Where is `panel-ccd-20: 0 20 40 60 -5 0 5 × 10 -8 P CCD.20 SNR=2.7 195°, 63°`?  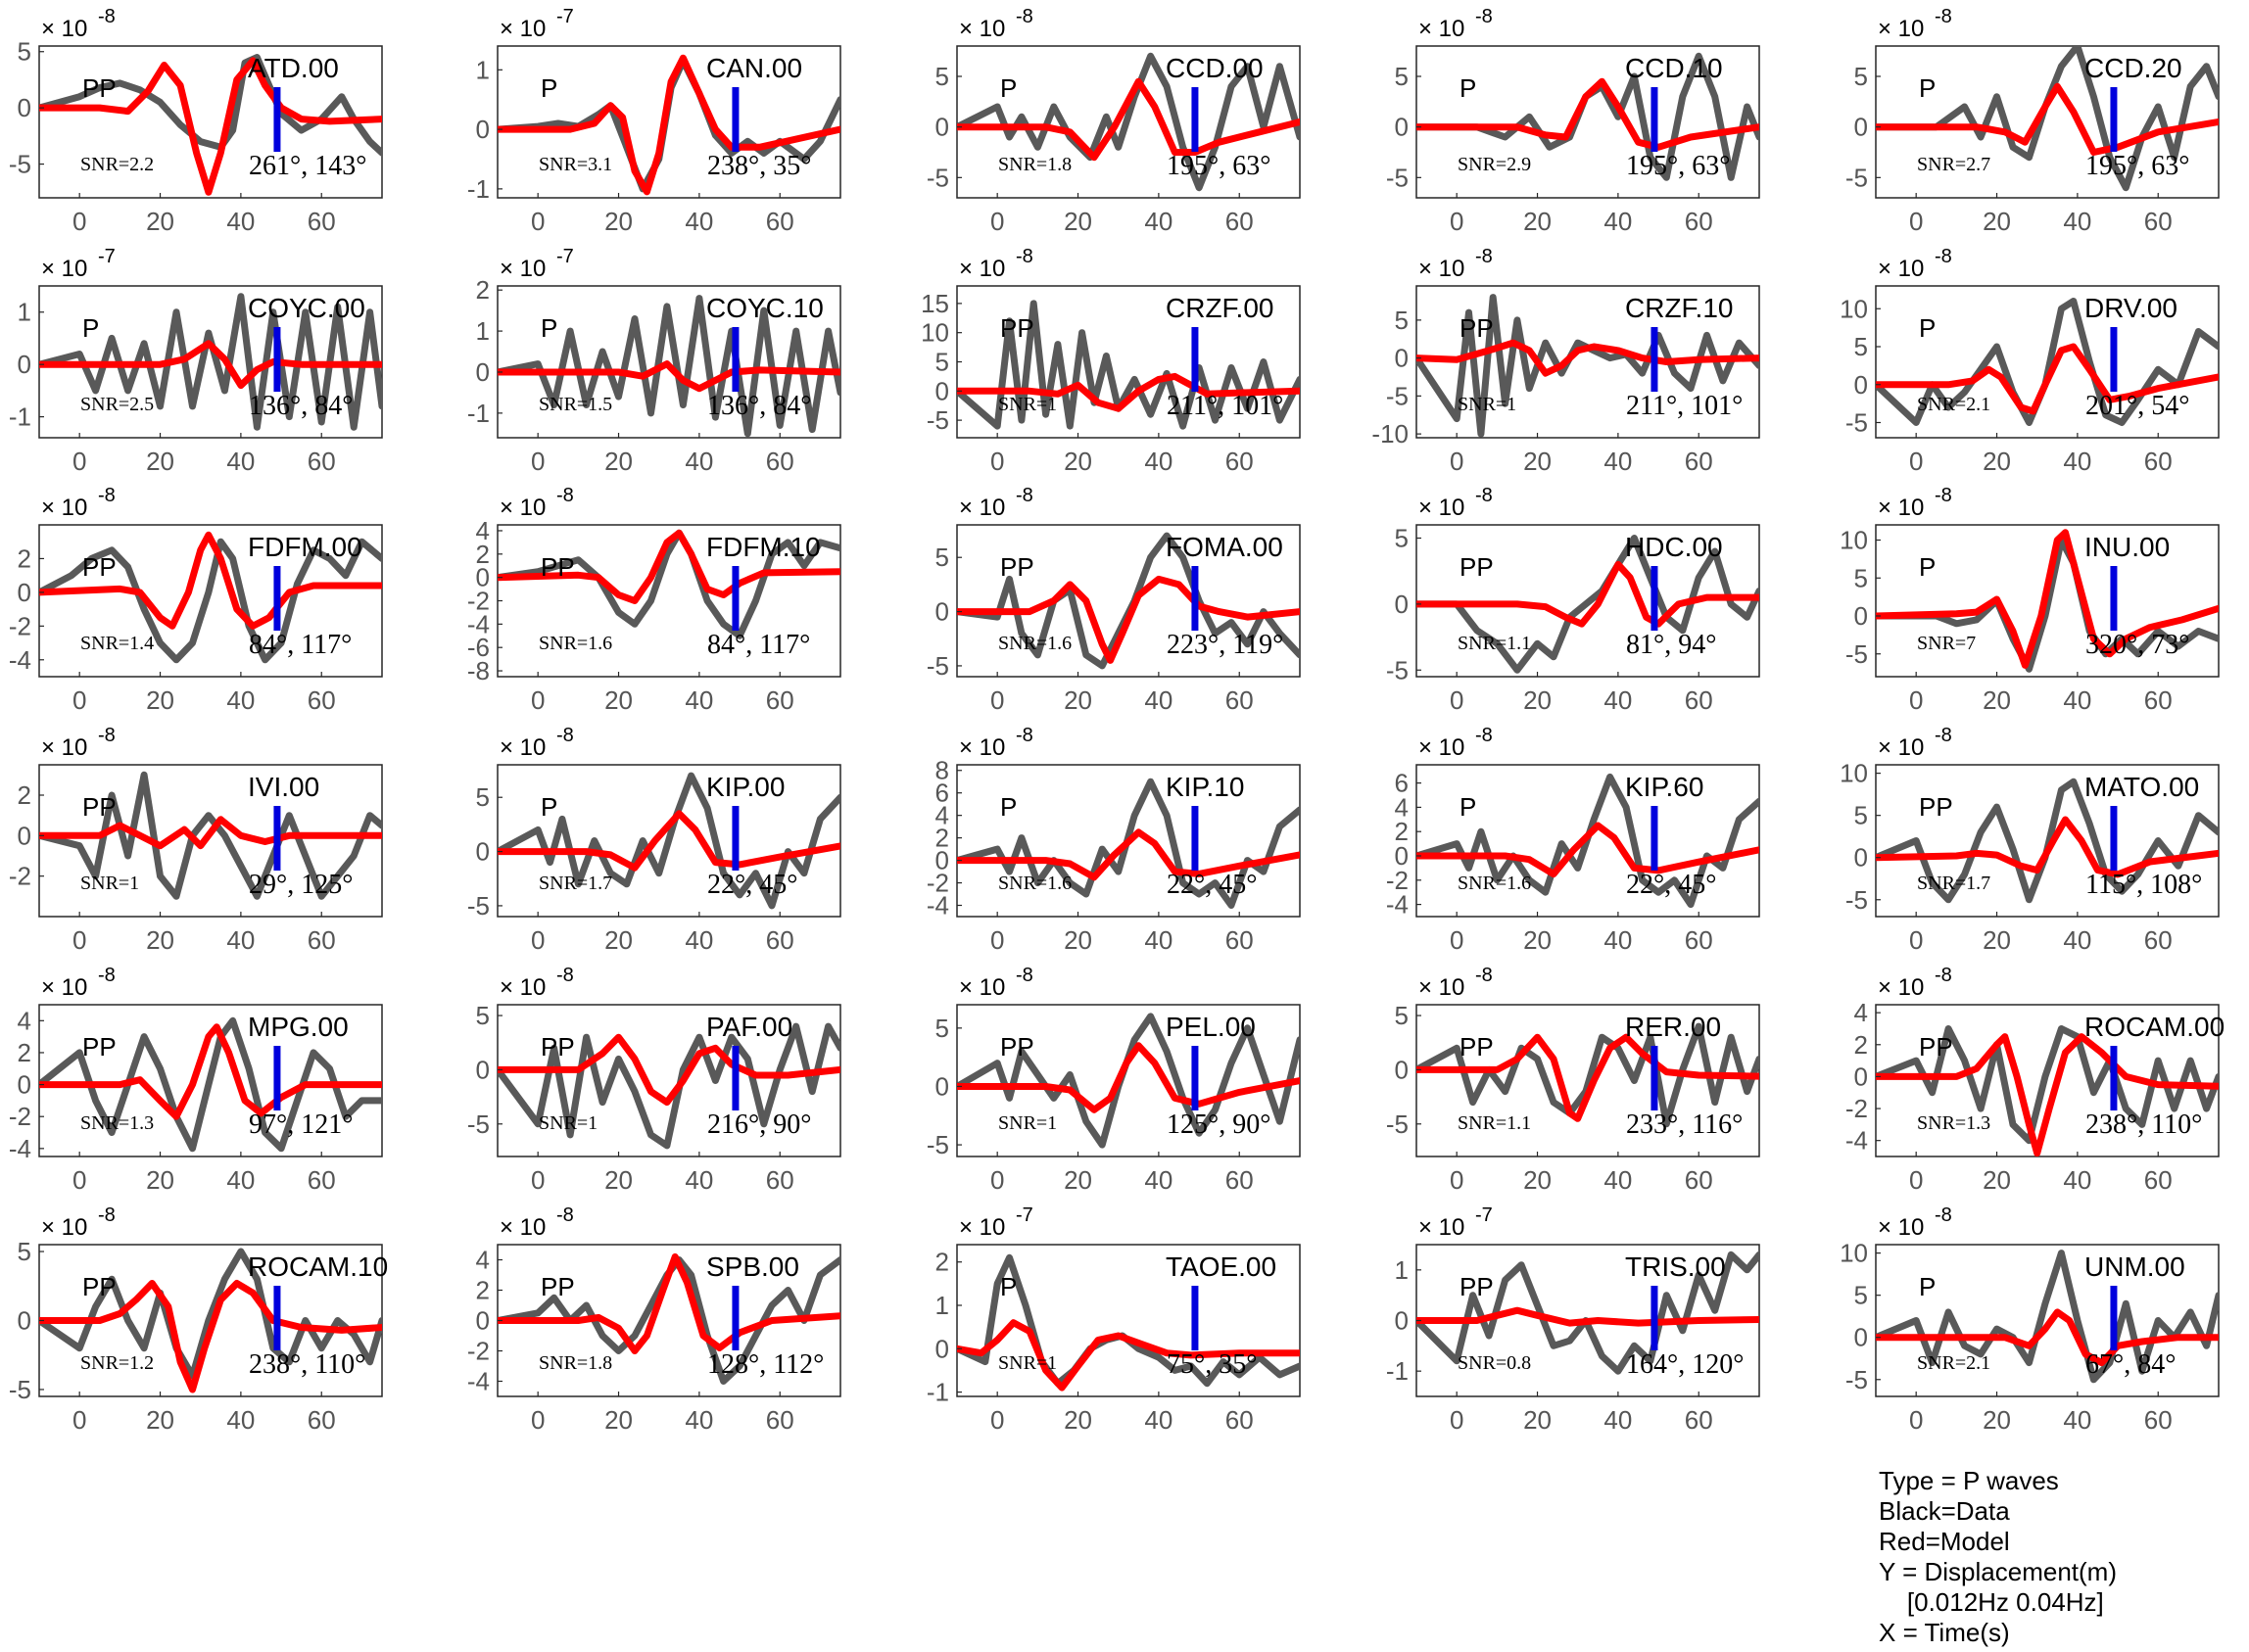 panel-ccd-20: 0 20 40 60 -5 0 5 × 10 -8 P CCD.20 SNR=2.7 195°, 63° is located at coordinates (2033, 121).